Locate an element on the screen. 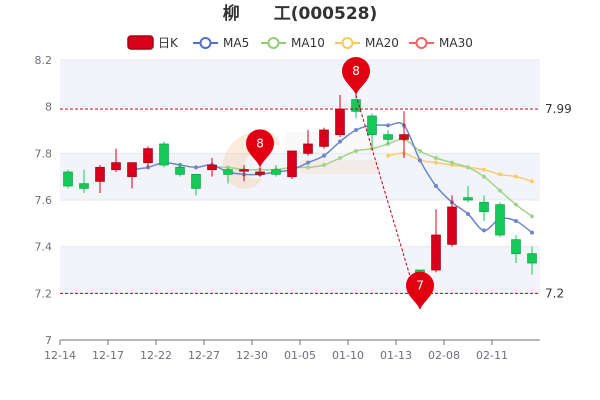 Image resolution: width=600 pixels, height=400 pixels. legend-item-ma5: MA5 is located at coordinates (221, 43).